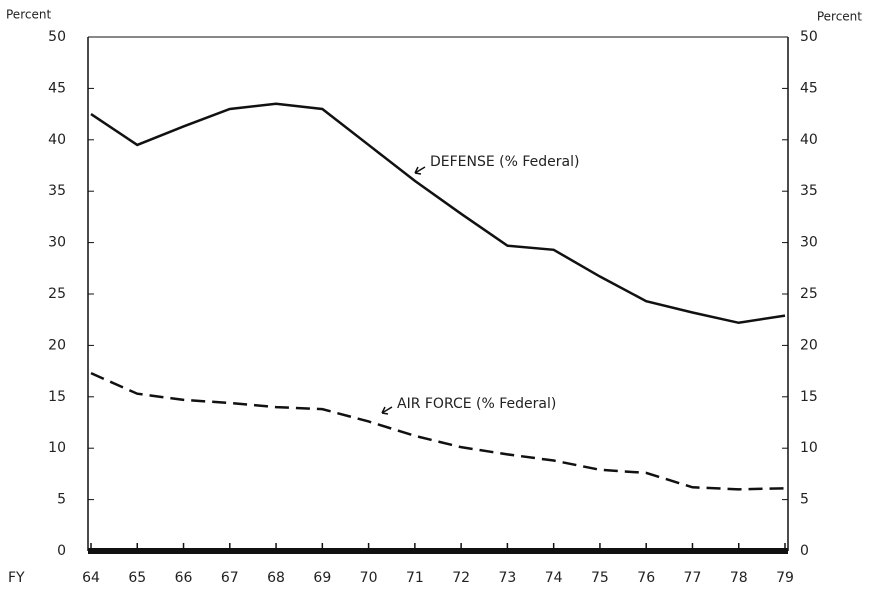  I want to click on y-tick-label: 30, so click(57, 243).